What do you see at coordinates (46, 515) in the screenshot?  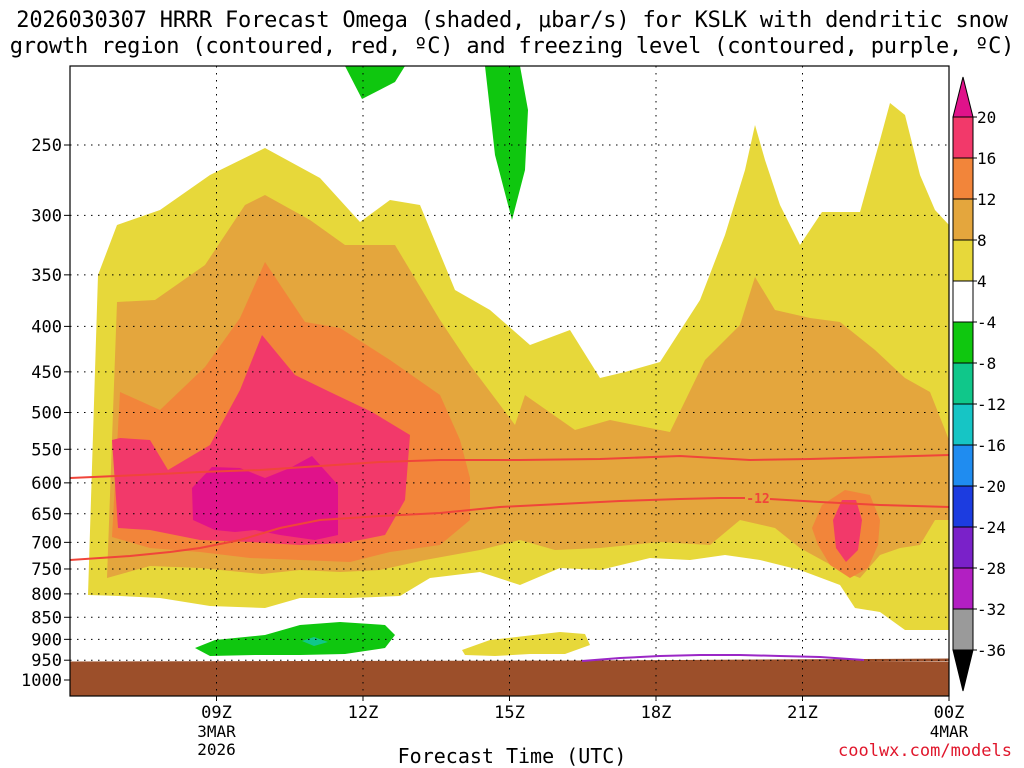 I see `y-tick-label-650: 650` at bounding box center [46, 515].